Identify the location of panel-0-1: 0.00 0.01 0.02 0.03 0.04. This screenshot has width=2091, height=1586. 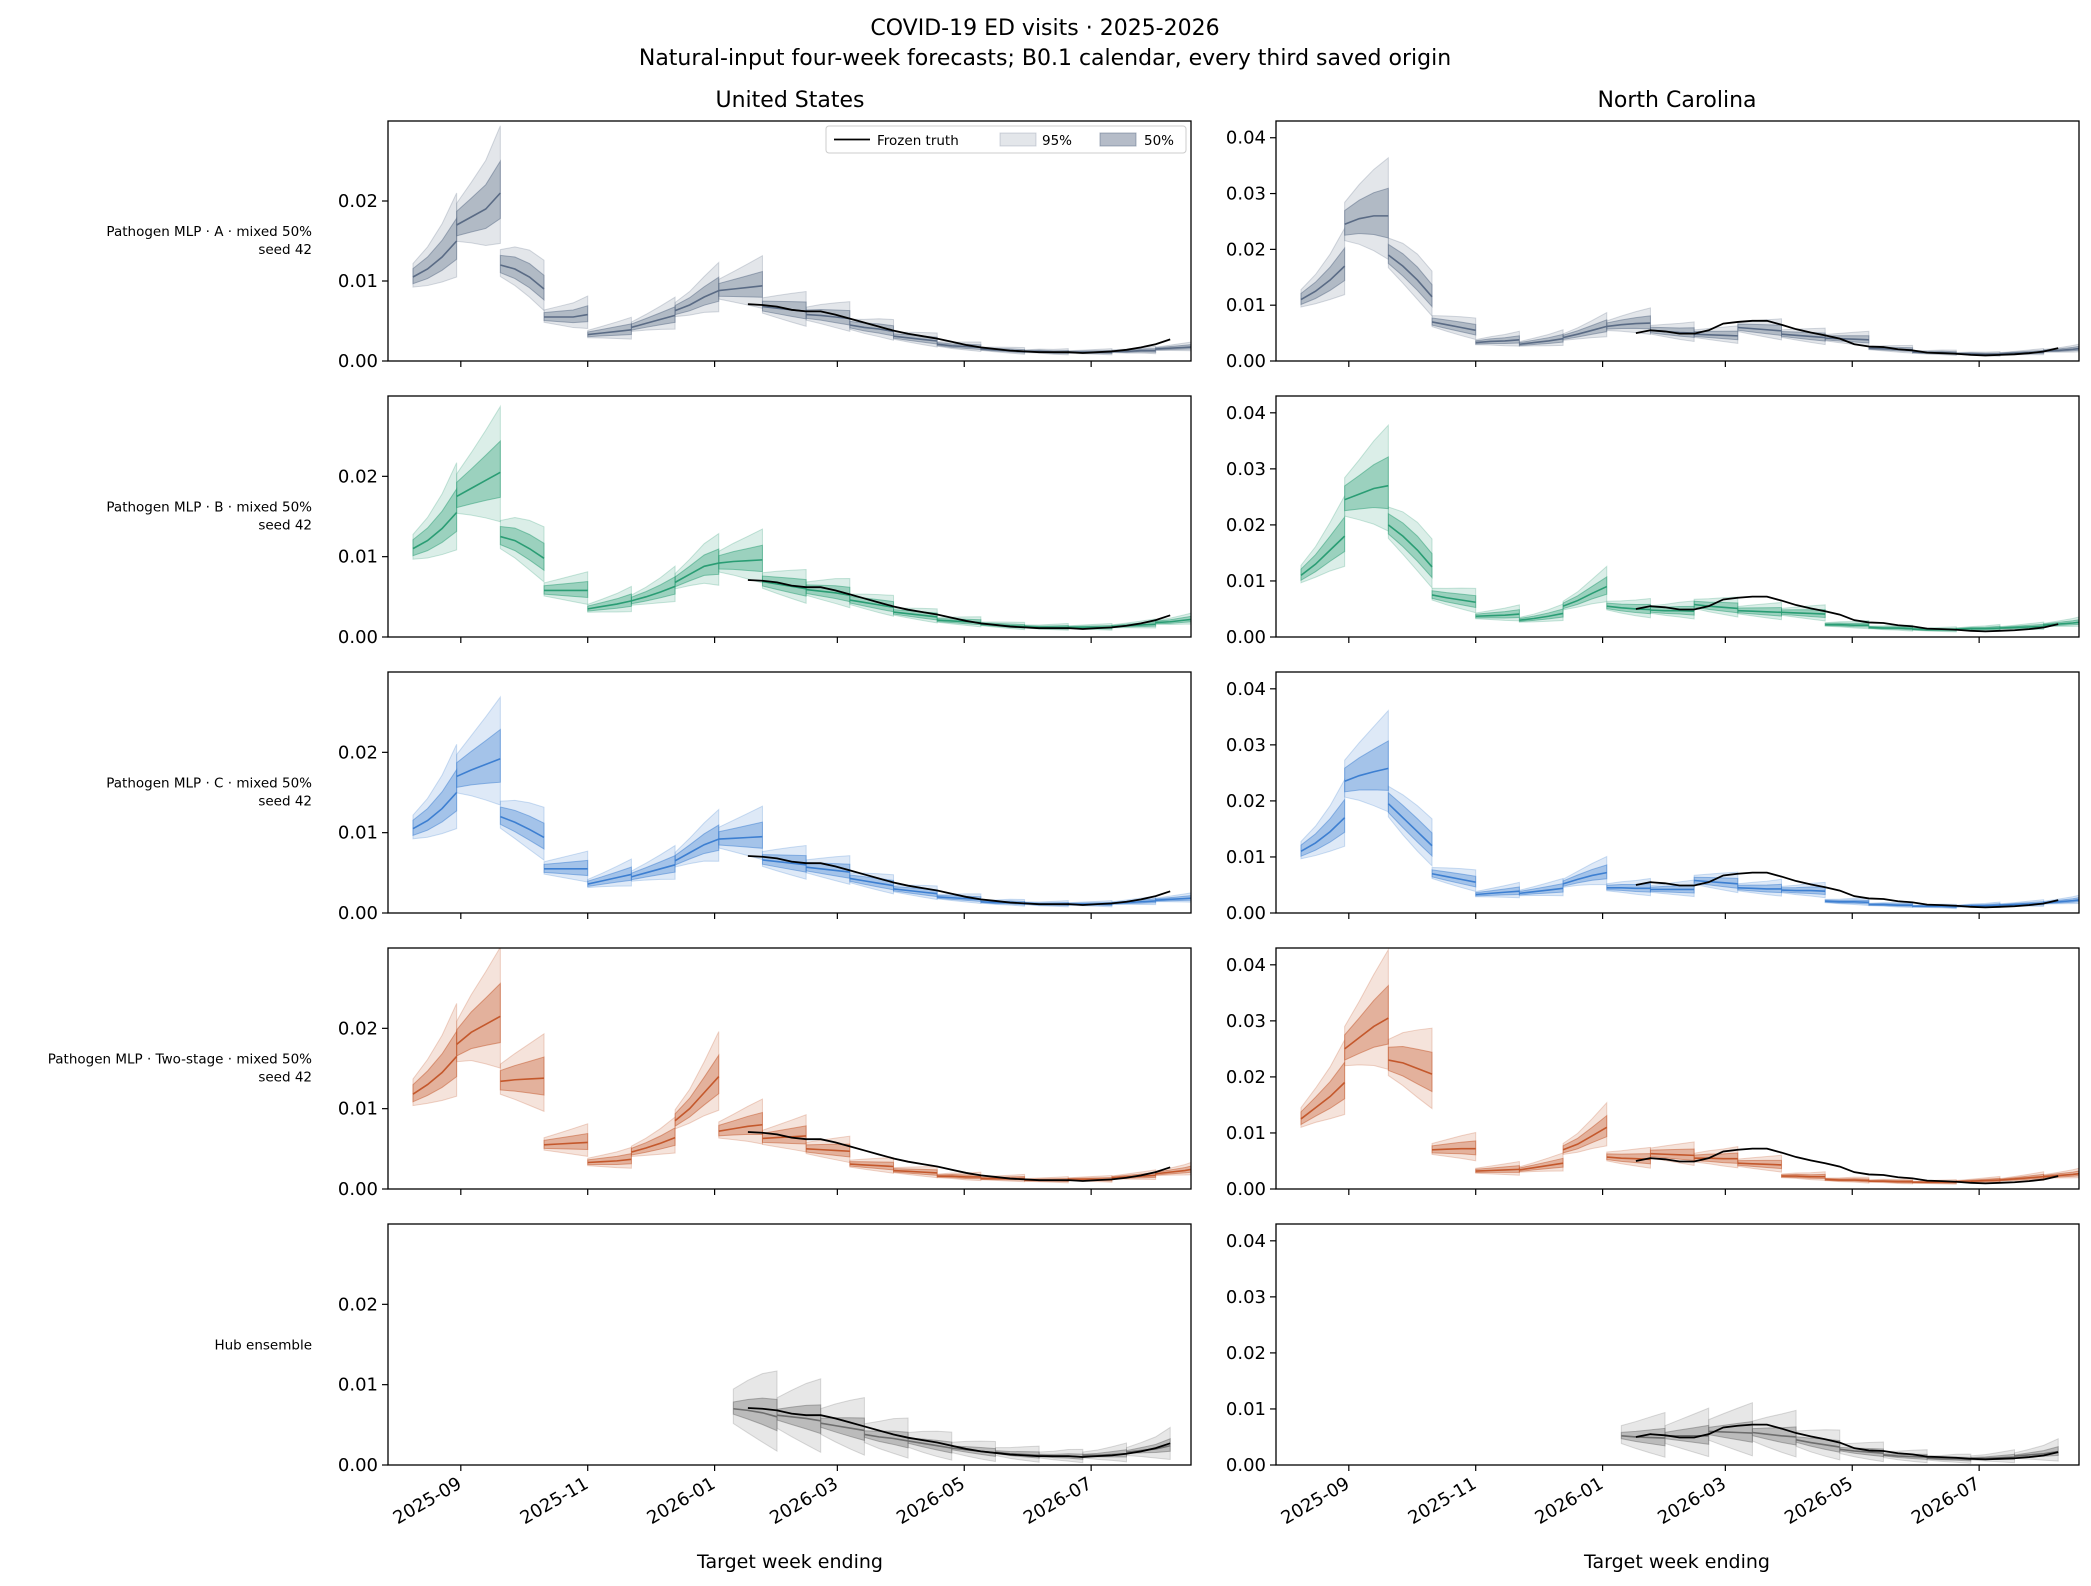
(1653, 246).